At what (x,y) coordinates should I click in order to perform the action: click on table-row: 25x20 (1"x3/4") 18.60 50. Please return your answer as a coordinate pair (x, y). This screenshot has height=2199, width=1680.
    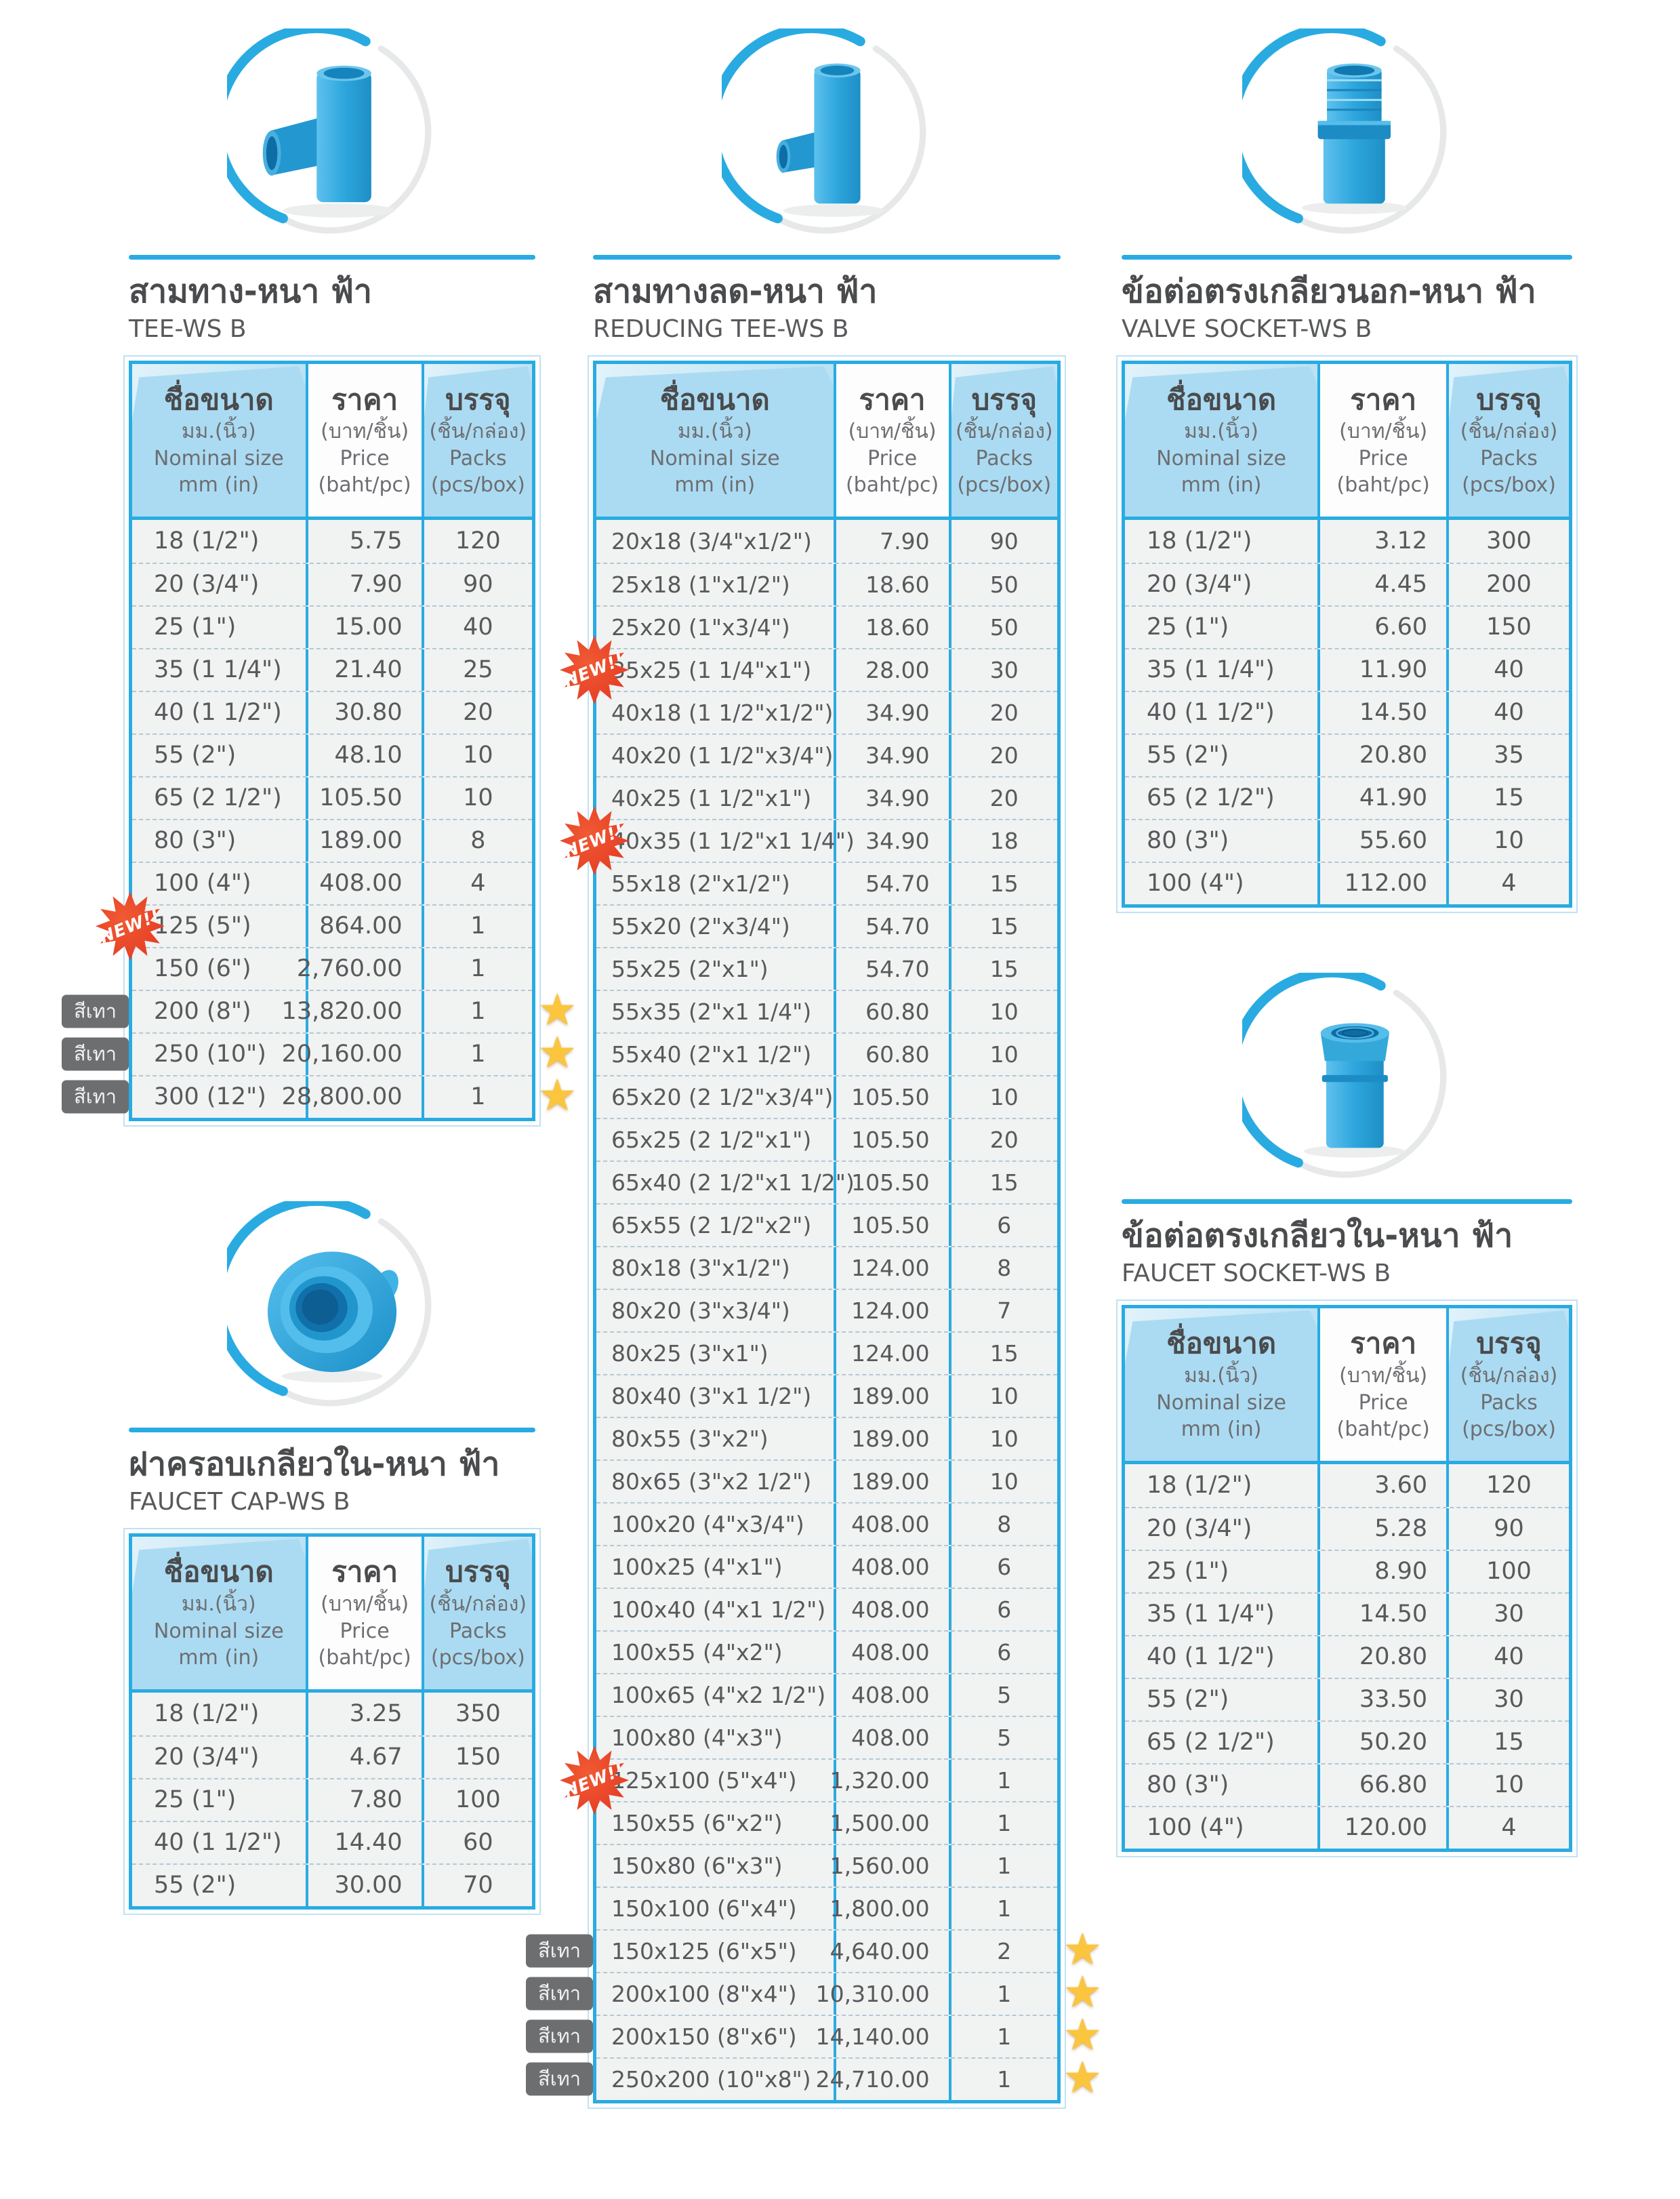
    Looking at the image, I should click on (826, 626).